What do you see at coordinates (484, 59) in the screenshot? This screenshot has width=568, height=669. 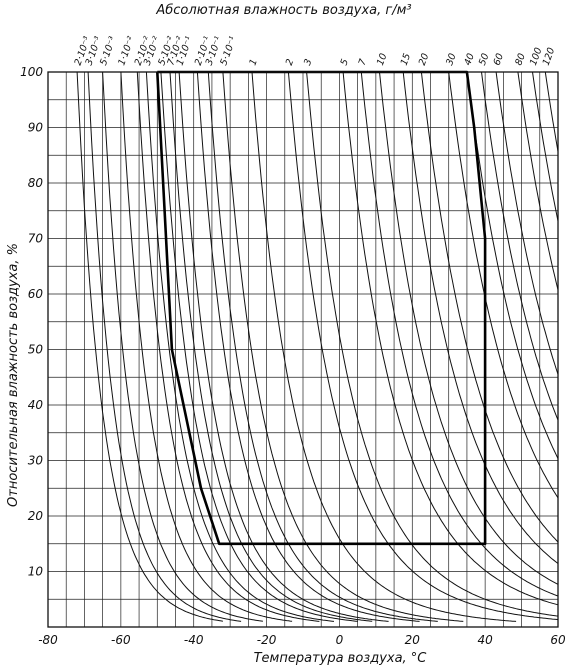 I see `top-tick-label: 50` at bounding box center [484, 59].